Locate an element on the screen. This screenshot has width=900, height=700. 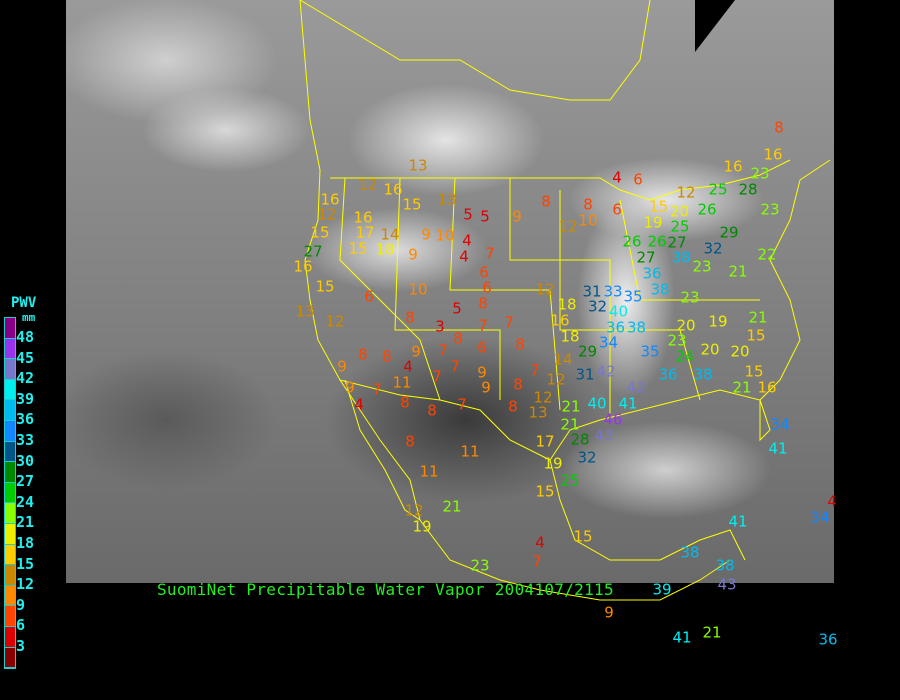
station-pwv-value: 42 is located at coordinates (636, 387).